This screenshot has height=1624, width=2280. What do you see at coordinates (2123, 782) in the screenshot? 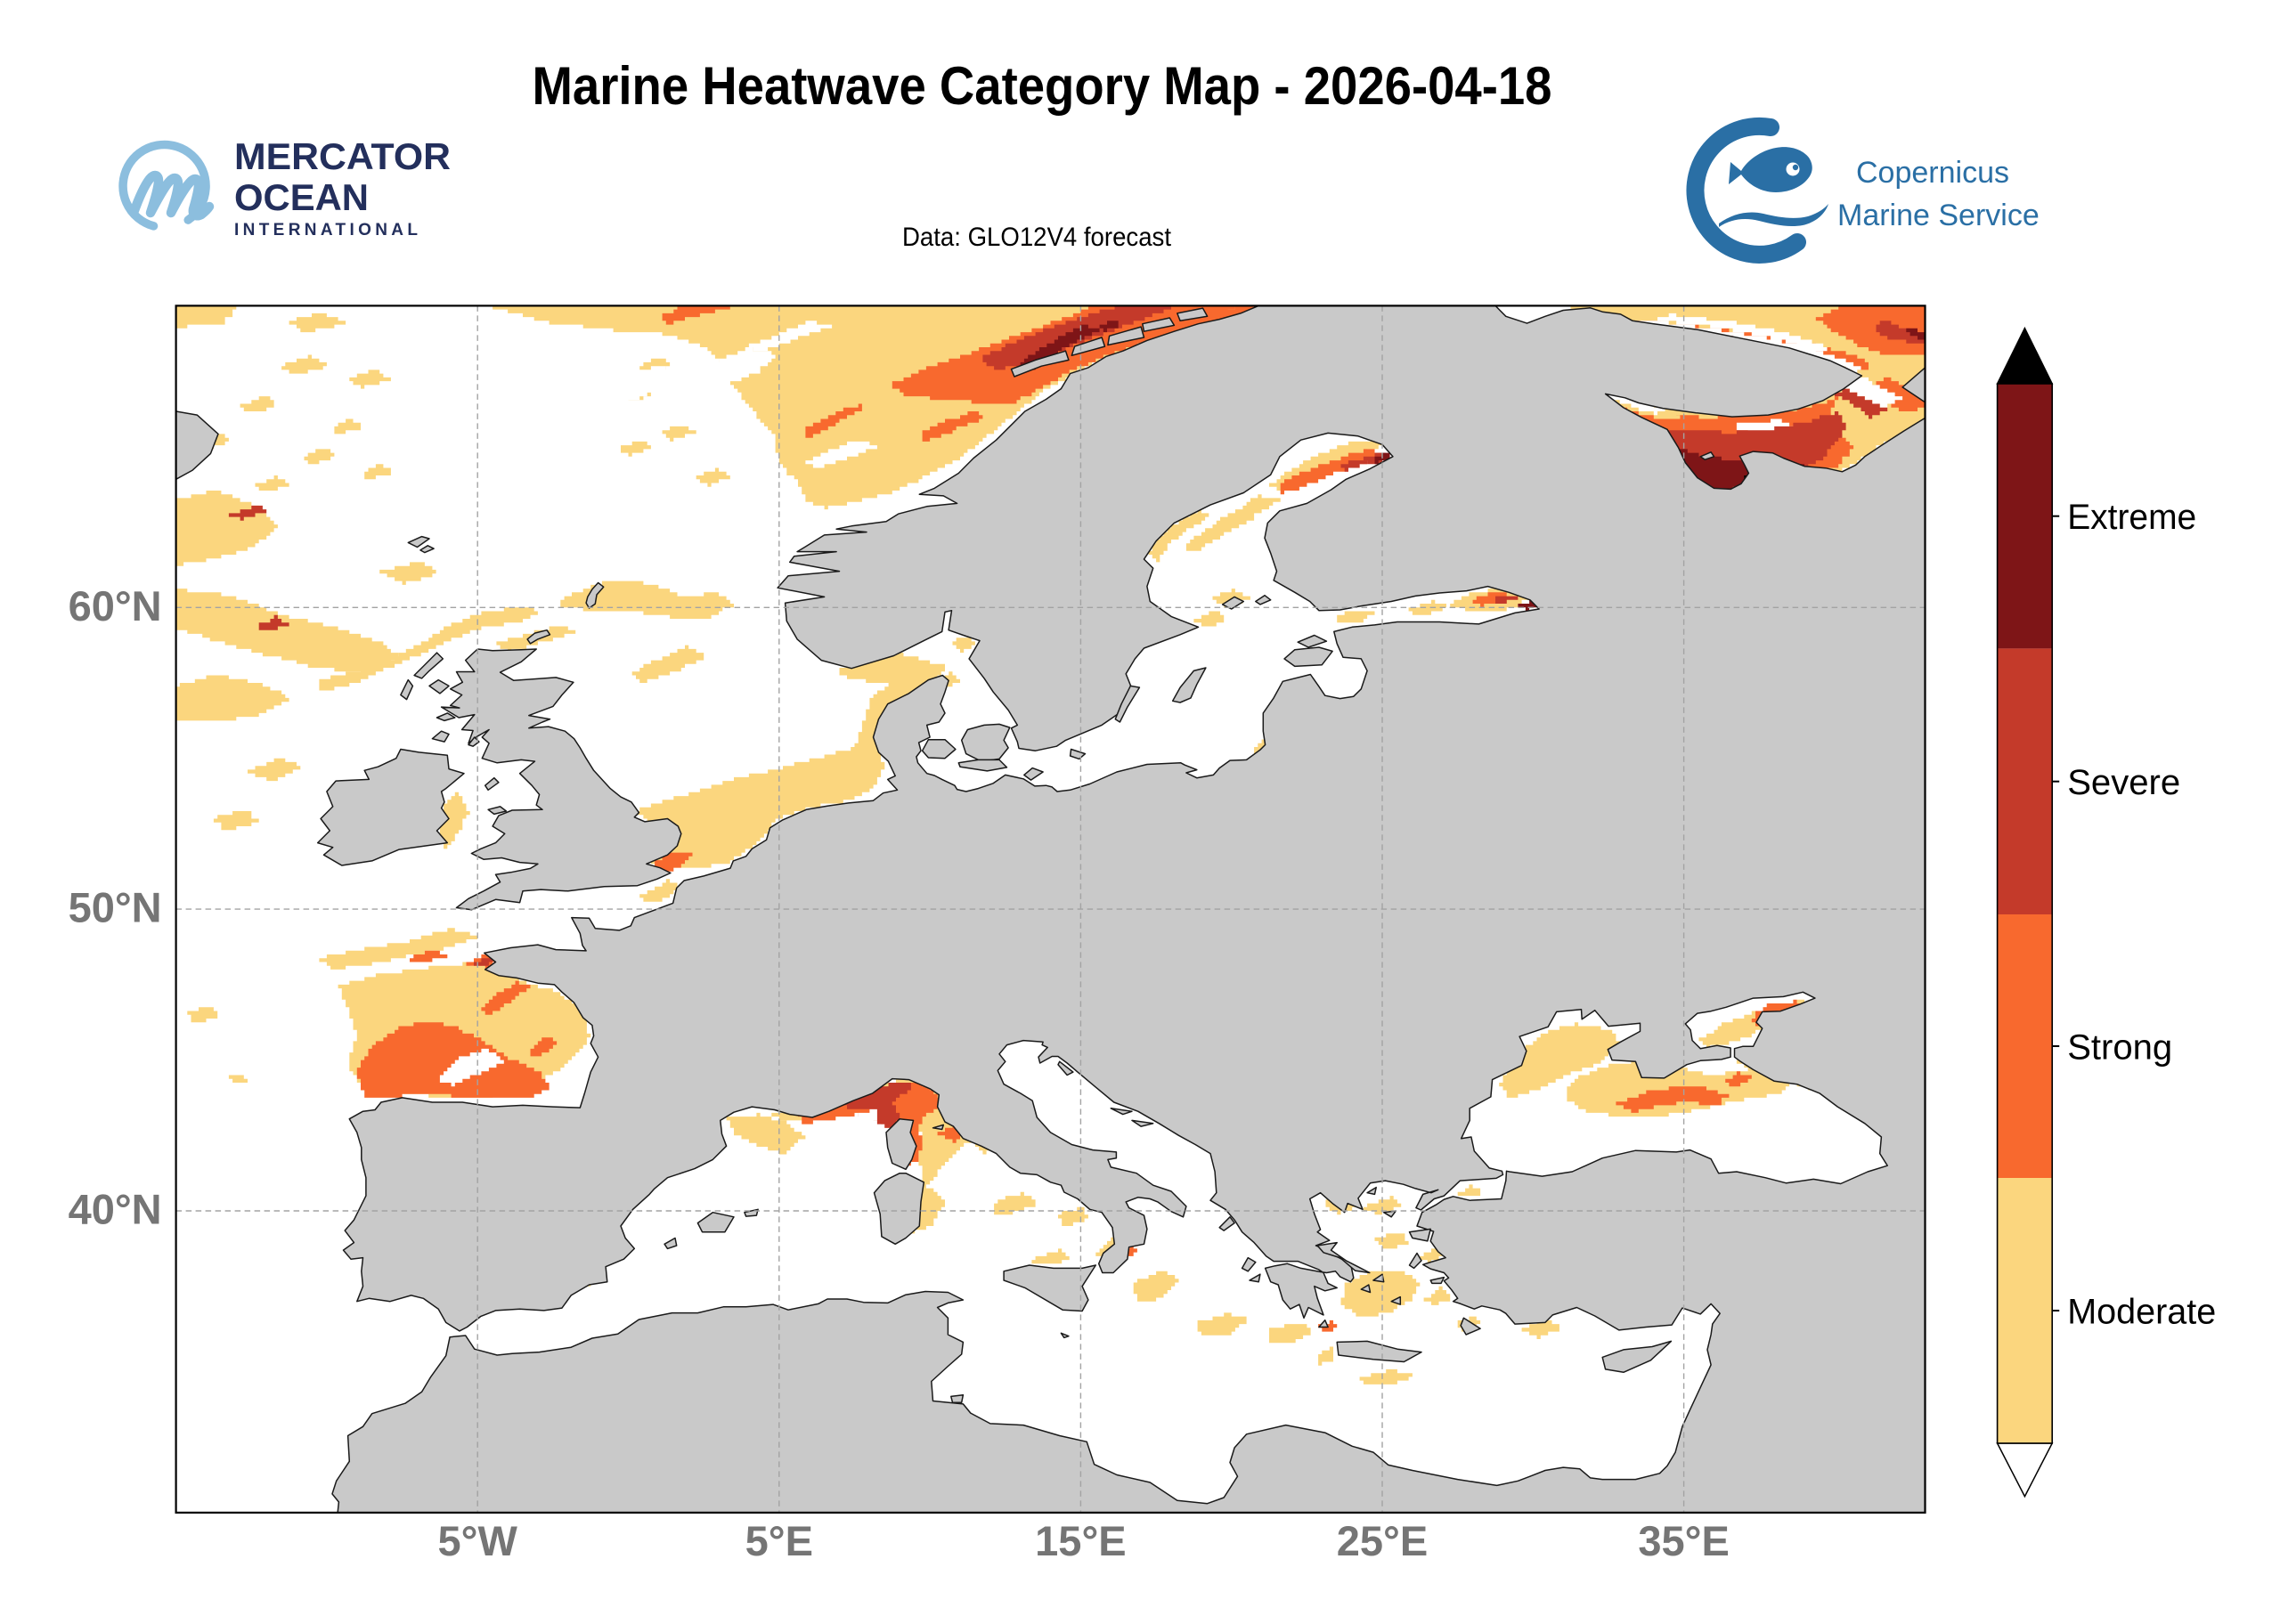
I see `svg-text: Severe` at bounding box center [2123, 782].